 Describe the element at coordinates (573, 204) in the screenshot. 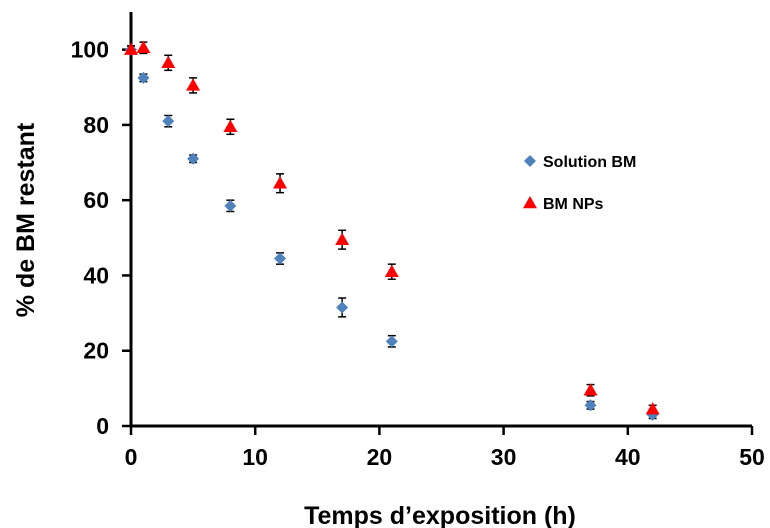

I see `legend-label: BM NPs` at that location.